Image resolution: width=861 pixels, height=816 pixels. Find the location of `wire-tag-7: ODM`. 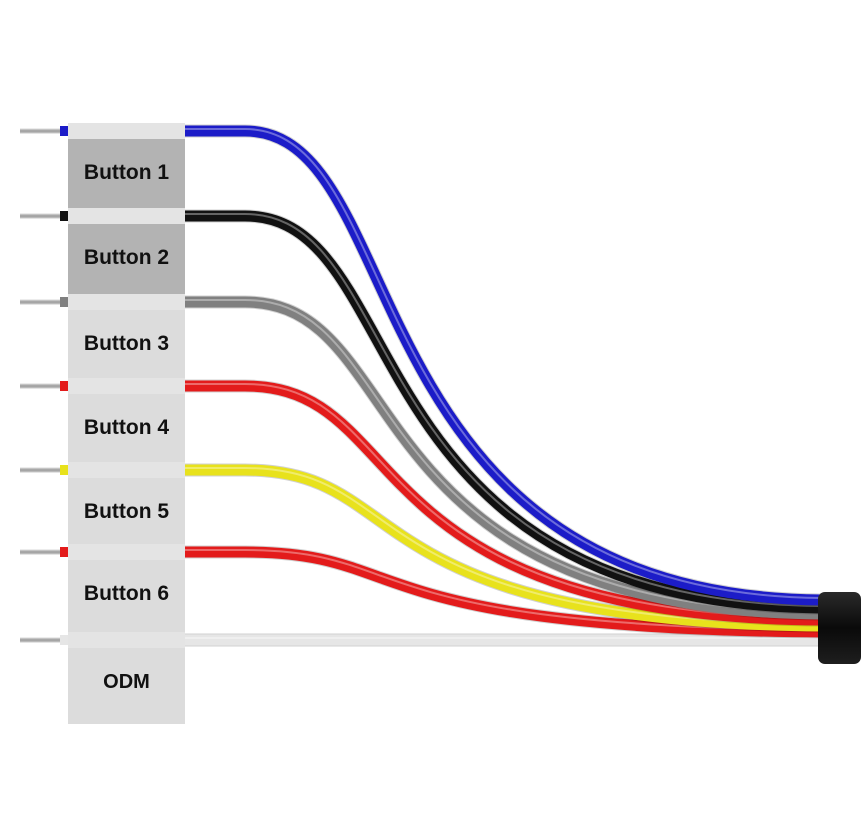

wire-tag-7: ODM is located at coordinates (126, 678).